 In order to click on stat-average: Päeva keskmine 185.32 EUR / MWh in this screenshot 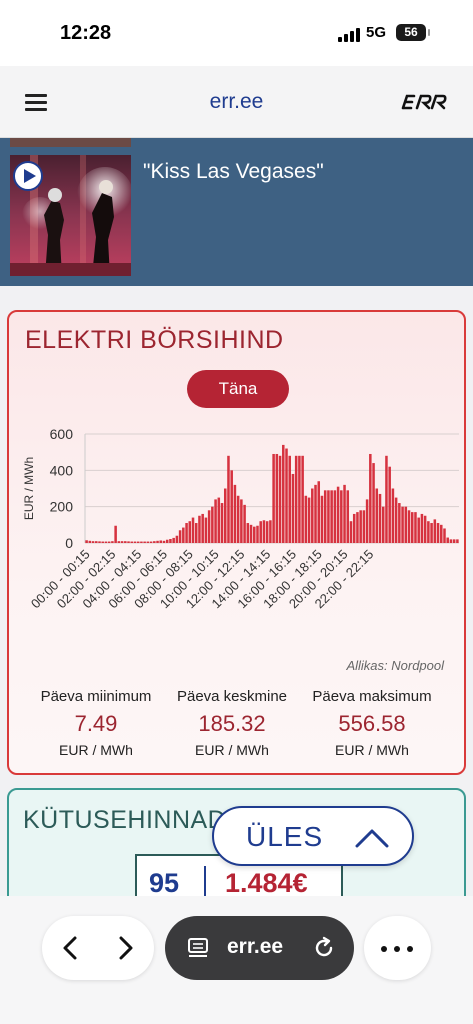, I will do `click(232, 723)`.